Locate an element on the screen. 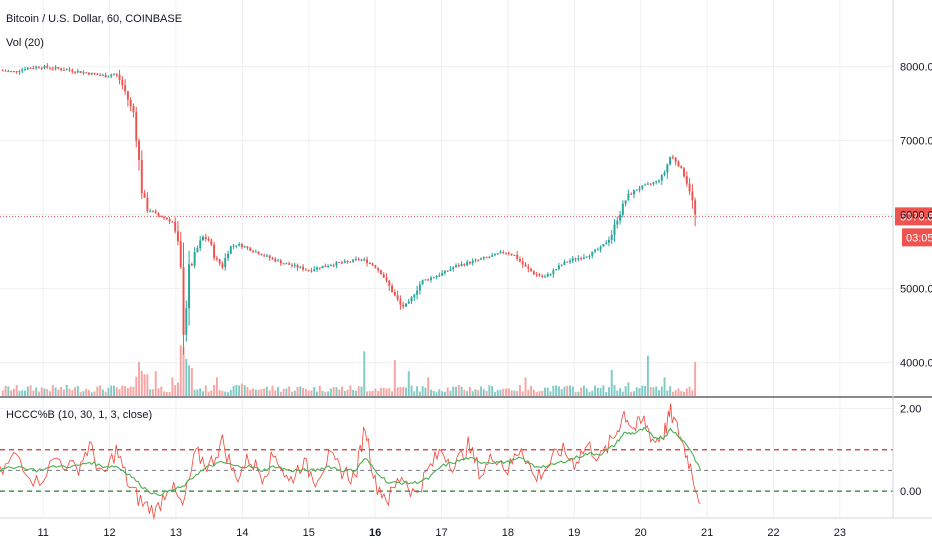  indicator-label: HCCC%B (10, 30, 1, 3, close) is located at coordinates (79, 415).